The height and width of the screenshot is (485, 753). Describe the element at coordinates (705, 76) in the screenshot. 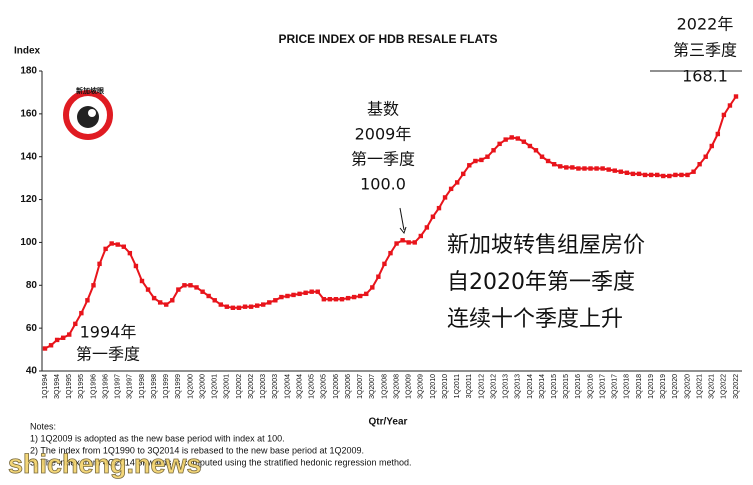

I see `annotation: 168.1` at that location.